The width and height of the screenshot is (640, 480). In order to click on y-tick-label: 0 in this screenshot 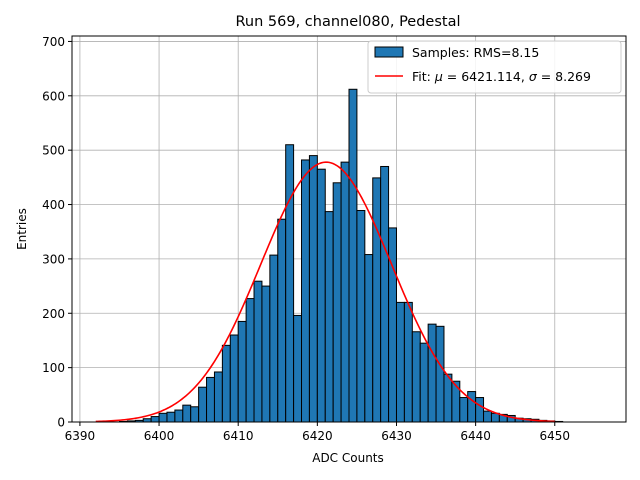, I will do `click(61, 423)`.